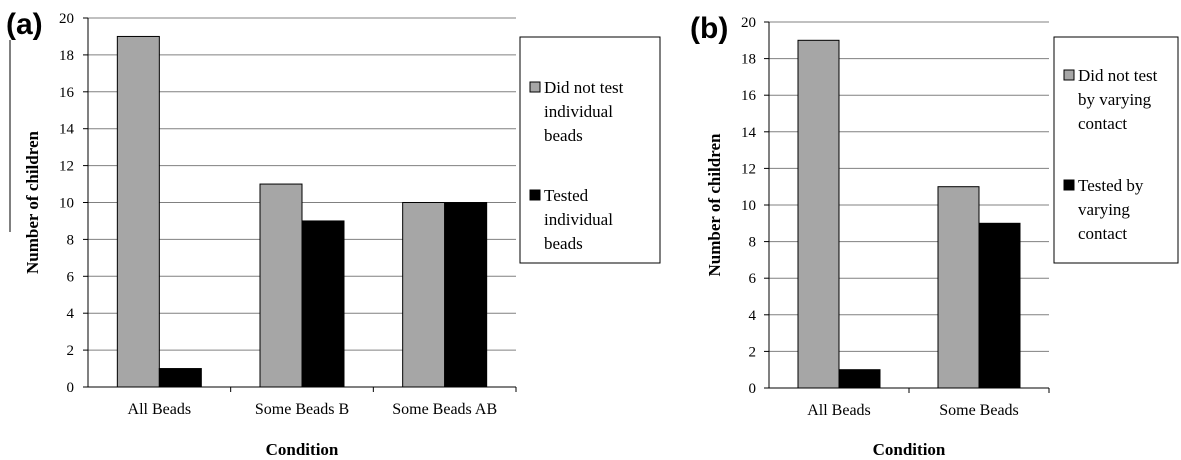 The width and height of the screenshot is (1181, 460). I want to click on panel-b-category-label: All Beads, so click(839, 410).